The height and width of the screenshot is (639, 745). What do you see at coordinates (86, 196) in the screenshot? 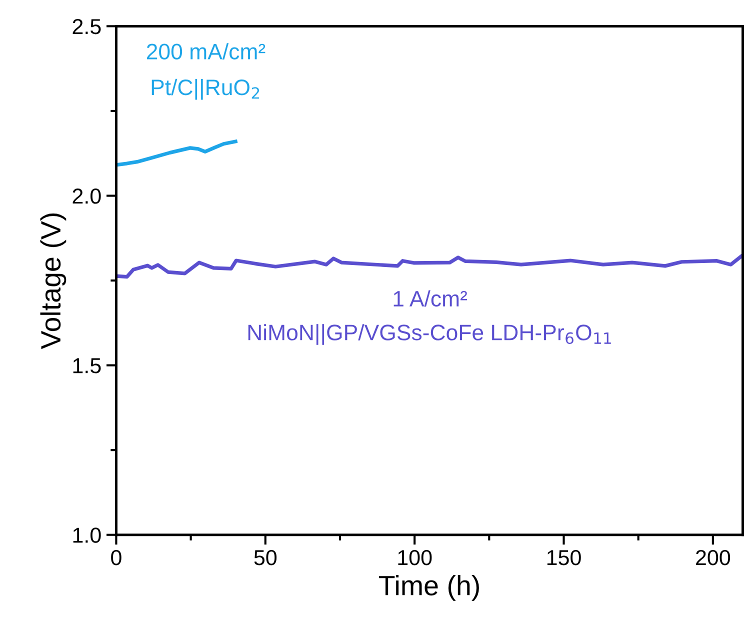
I see `y-tick-label: 2.0` at bounding box center [86, 196].